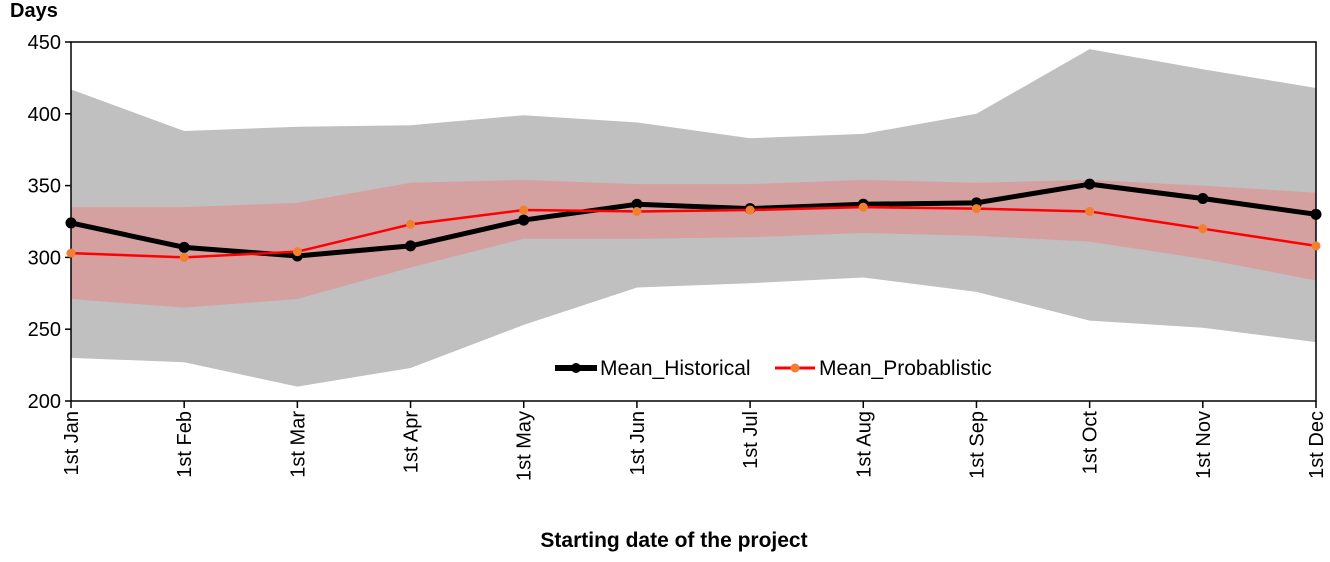 This screenshot has height=562, width=1330. I want to click on x-tick-label: 1st Oct, so click(1091, 443).